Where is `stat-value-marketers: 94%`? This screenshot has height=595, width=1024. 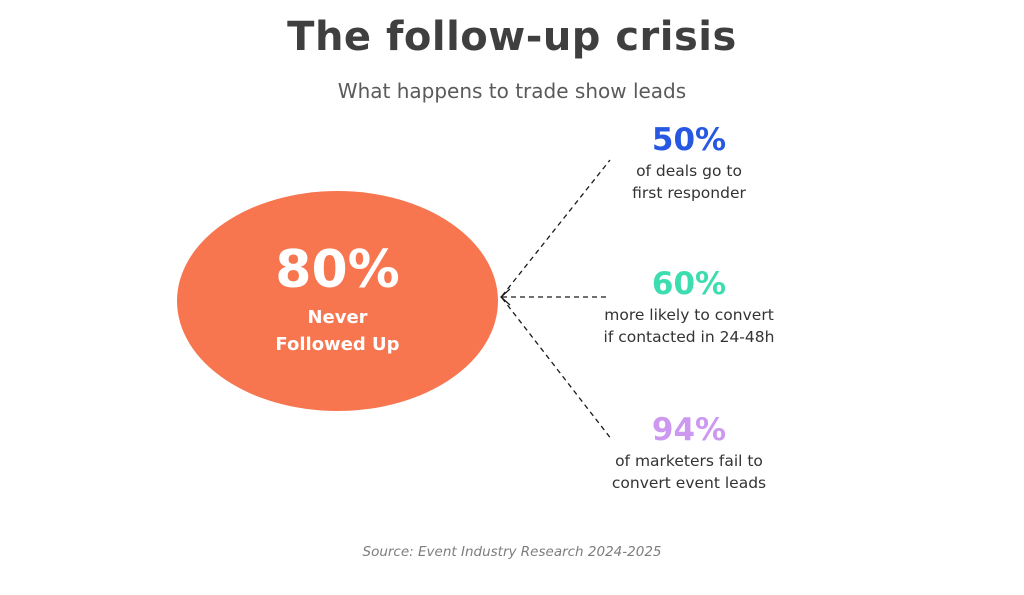
stat-value-marketers: 94% is located at coordinates (689, 430).